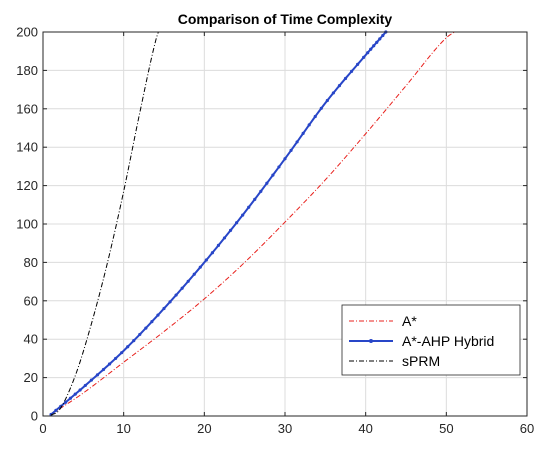 Image resolution: width=550 pixels, height=451 pixels. I want to click on legend: A* A*-AHP Hybrid sPRM, so click(431, 340).